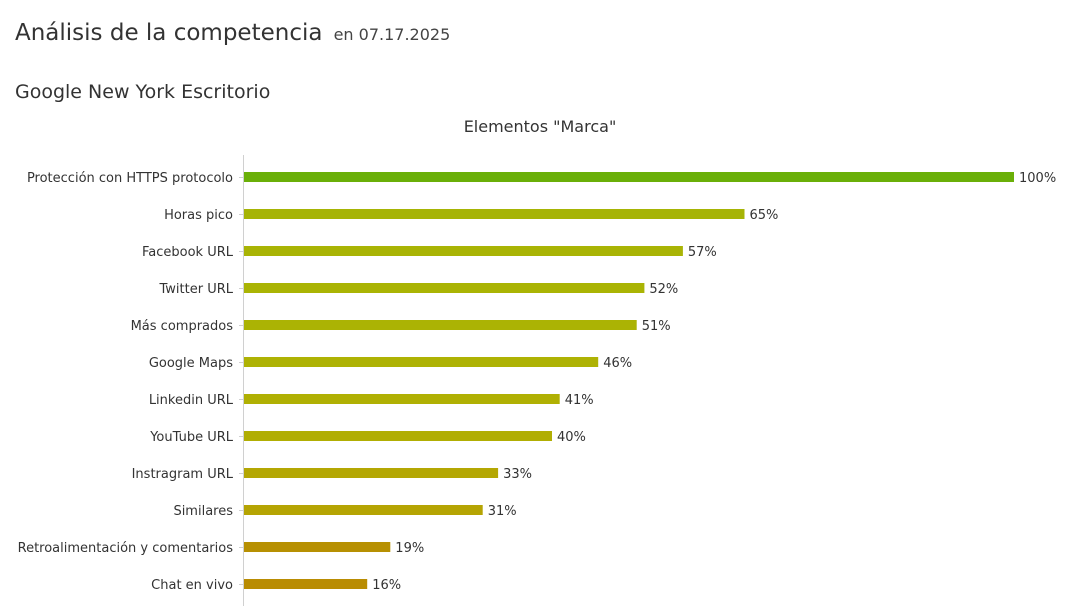  What do you see at coordinates (191, 363) in the screenshot?
I see `category-label: Google Maps` at bounding box center [191, 363].